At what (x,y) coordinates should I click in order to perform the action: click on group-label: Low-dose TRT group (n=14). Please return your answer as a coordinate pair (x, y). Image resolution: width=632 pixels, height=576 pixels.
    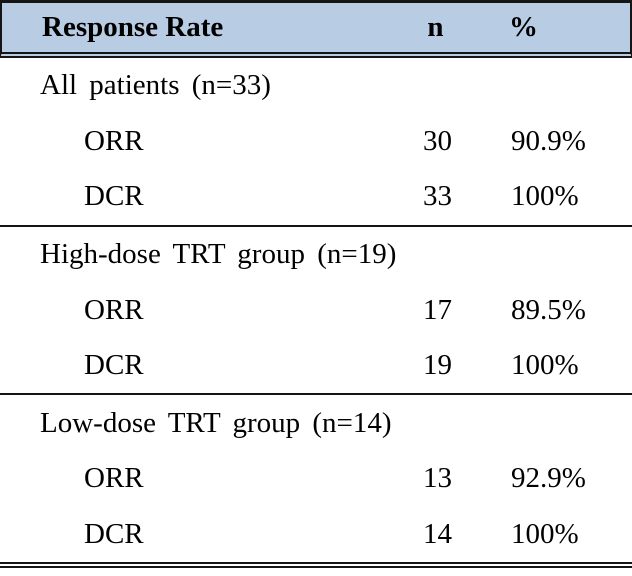
    Looking at the image, I should click on (216, 422).